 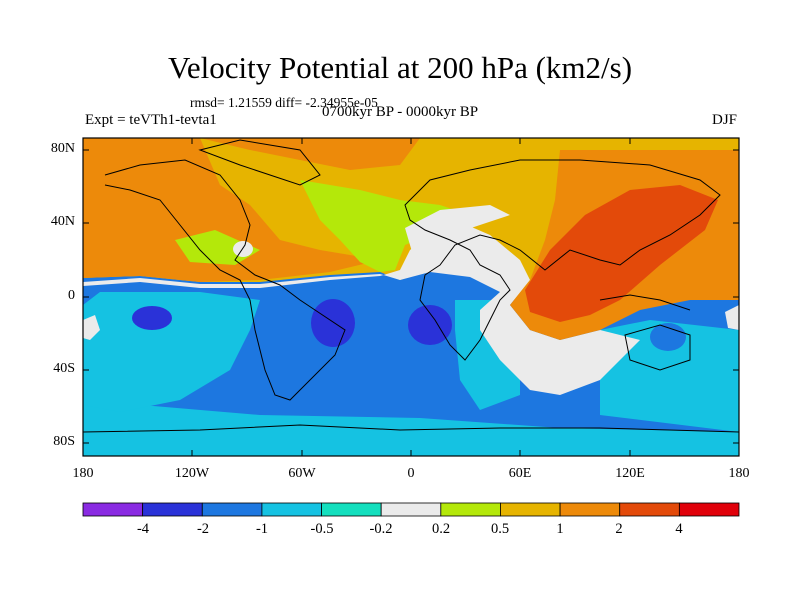 What do you see at coordinates (630, 473) in the screenshot?
I see `lon-label-120e: 120E` at bounding box center [630, 473].